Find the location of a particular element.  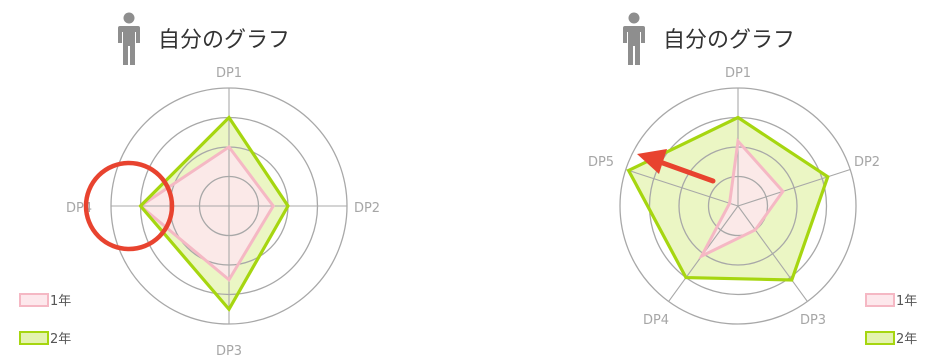

annotation-arrow is located at coordinates (676, 166).